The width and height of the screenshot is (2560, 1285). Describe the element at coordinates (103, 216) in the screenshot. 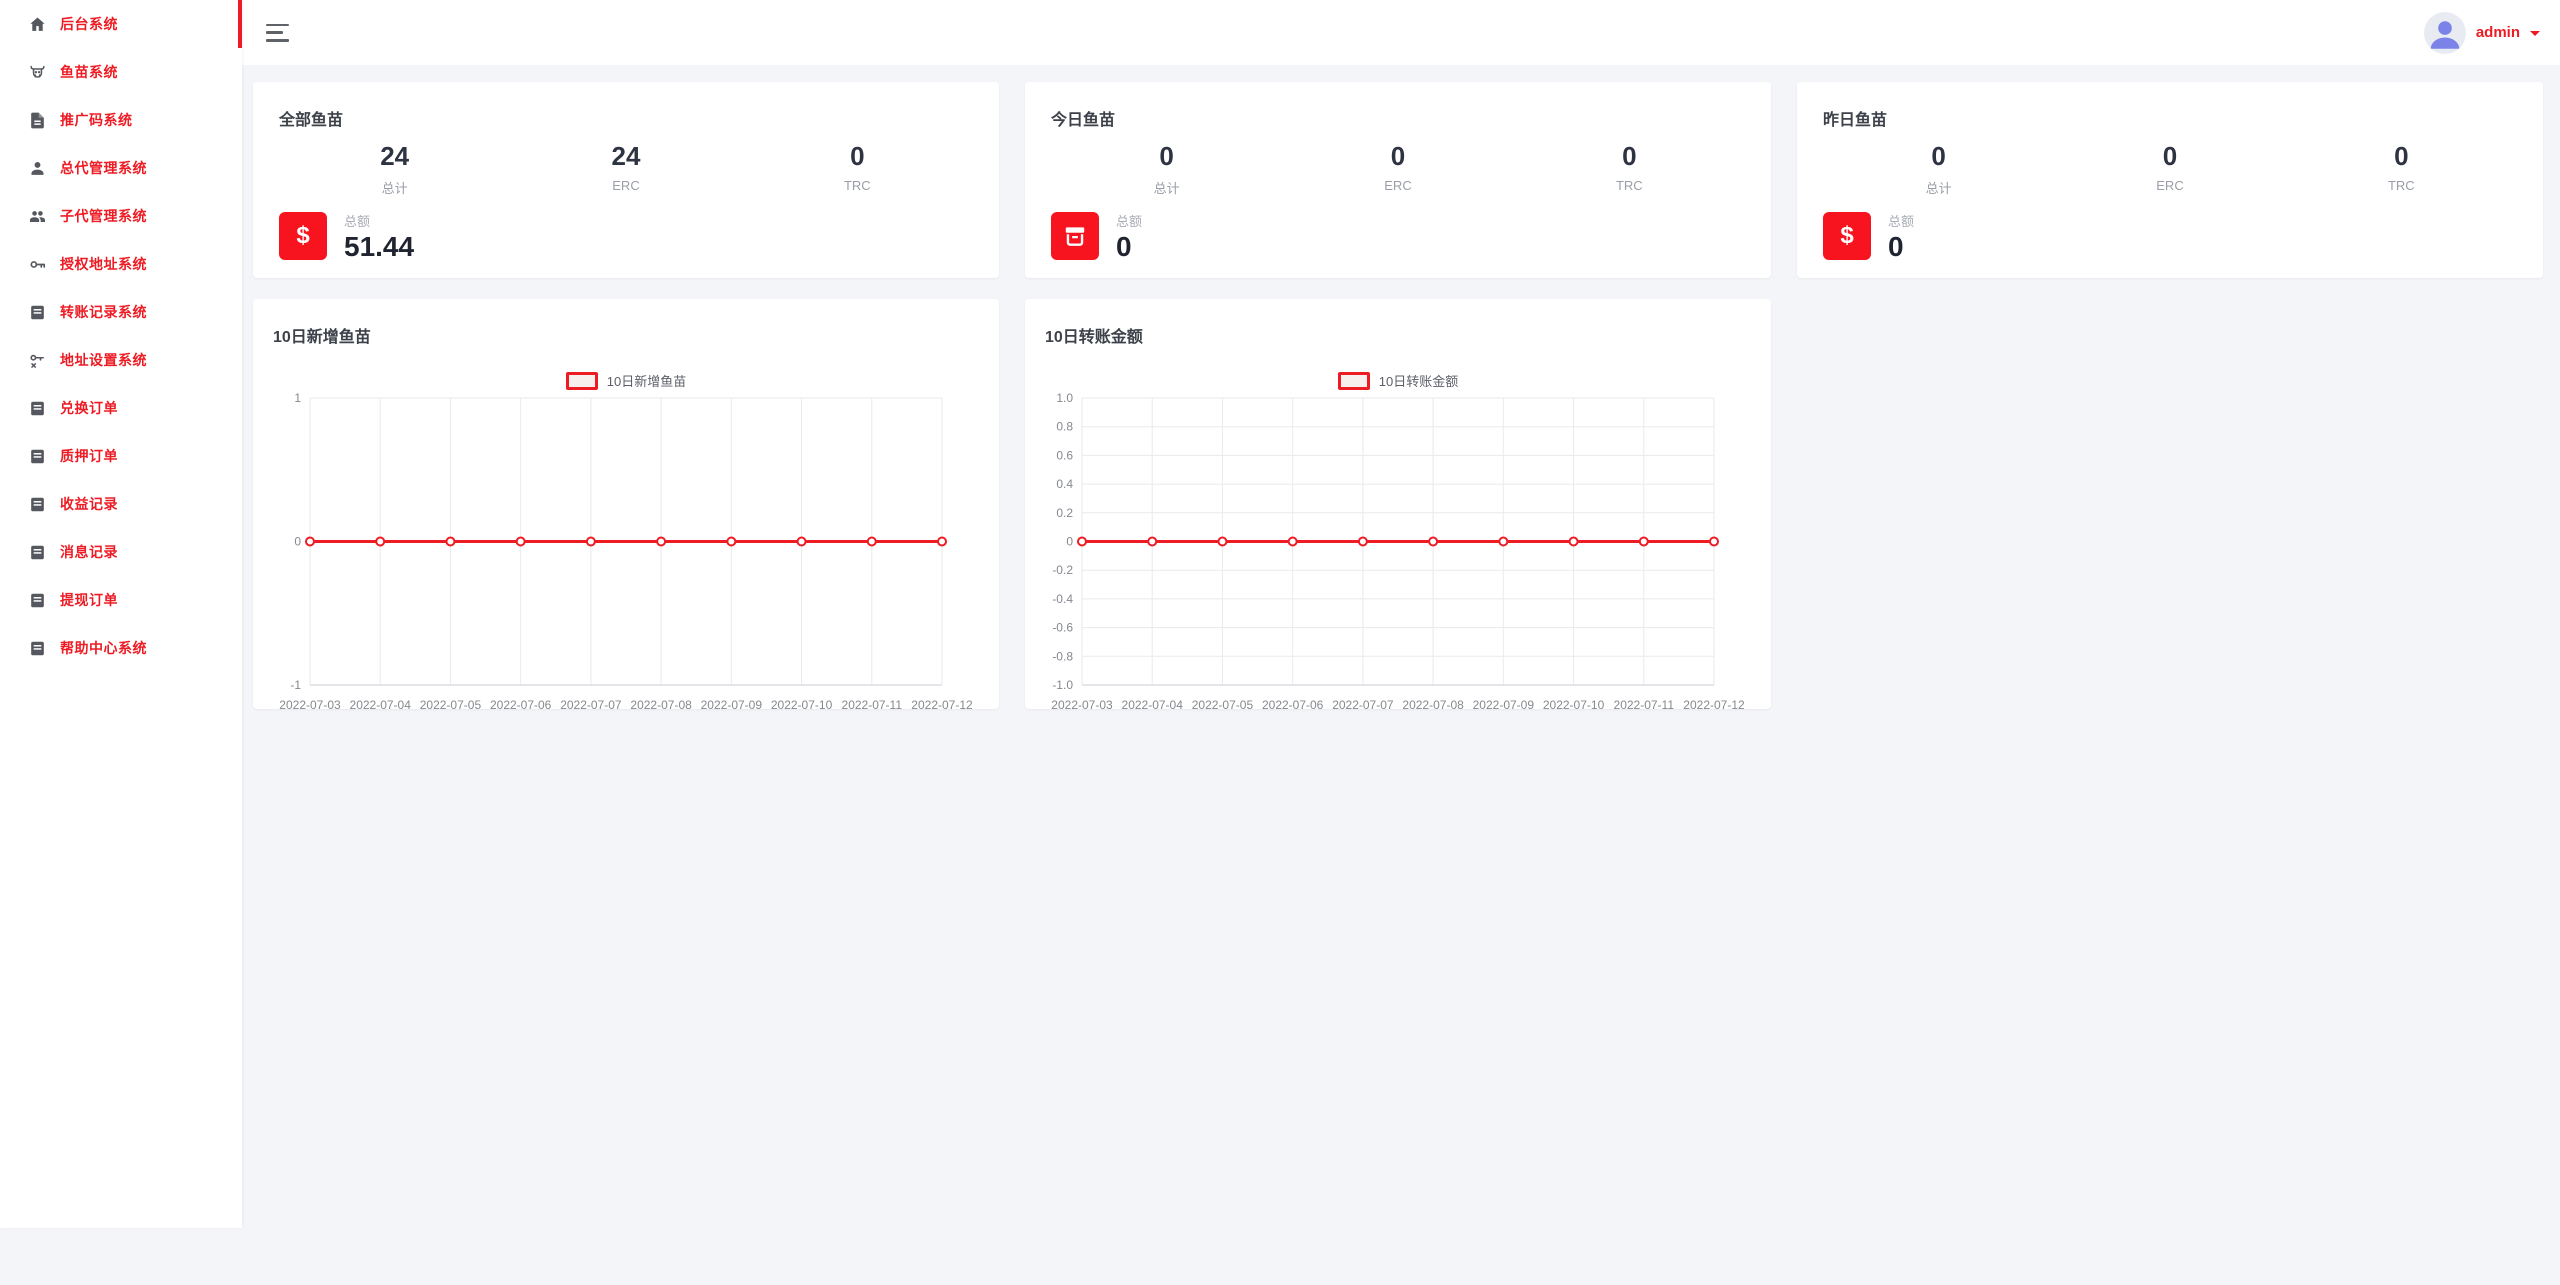

I see `sidebar-item-label: 子代管理系统` at that location.